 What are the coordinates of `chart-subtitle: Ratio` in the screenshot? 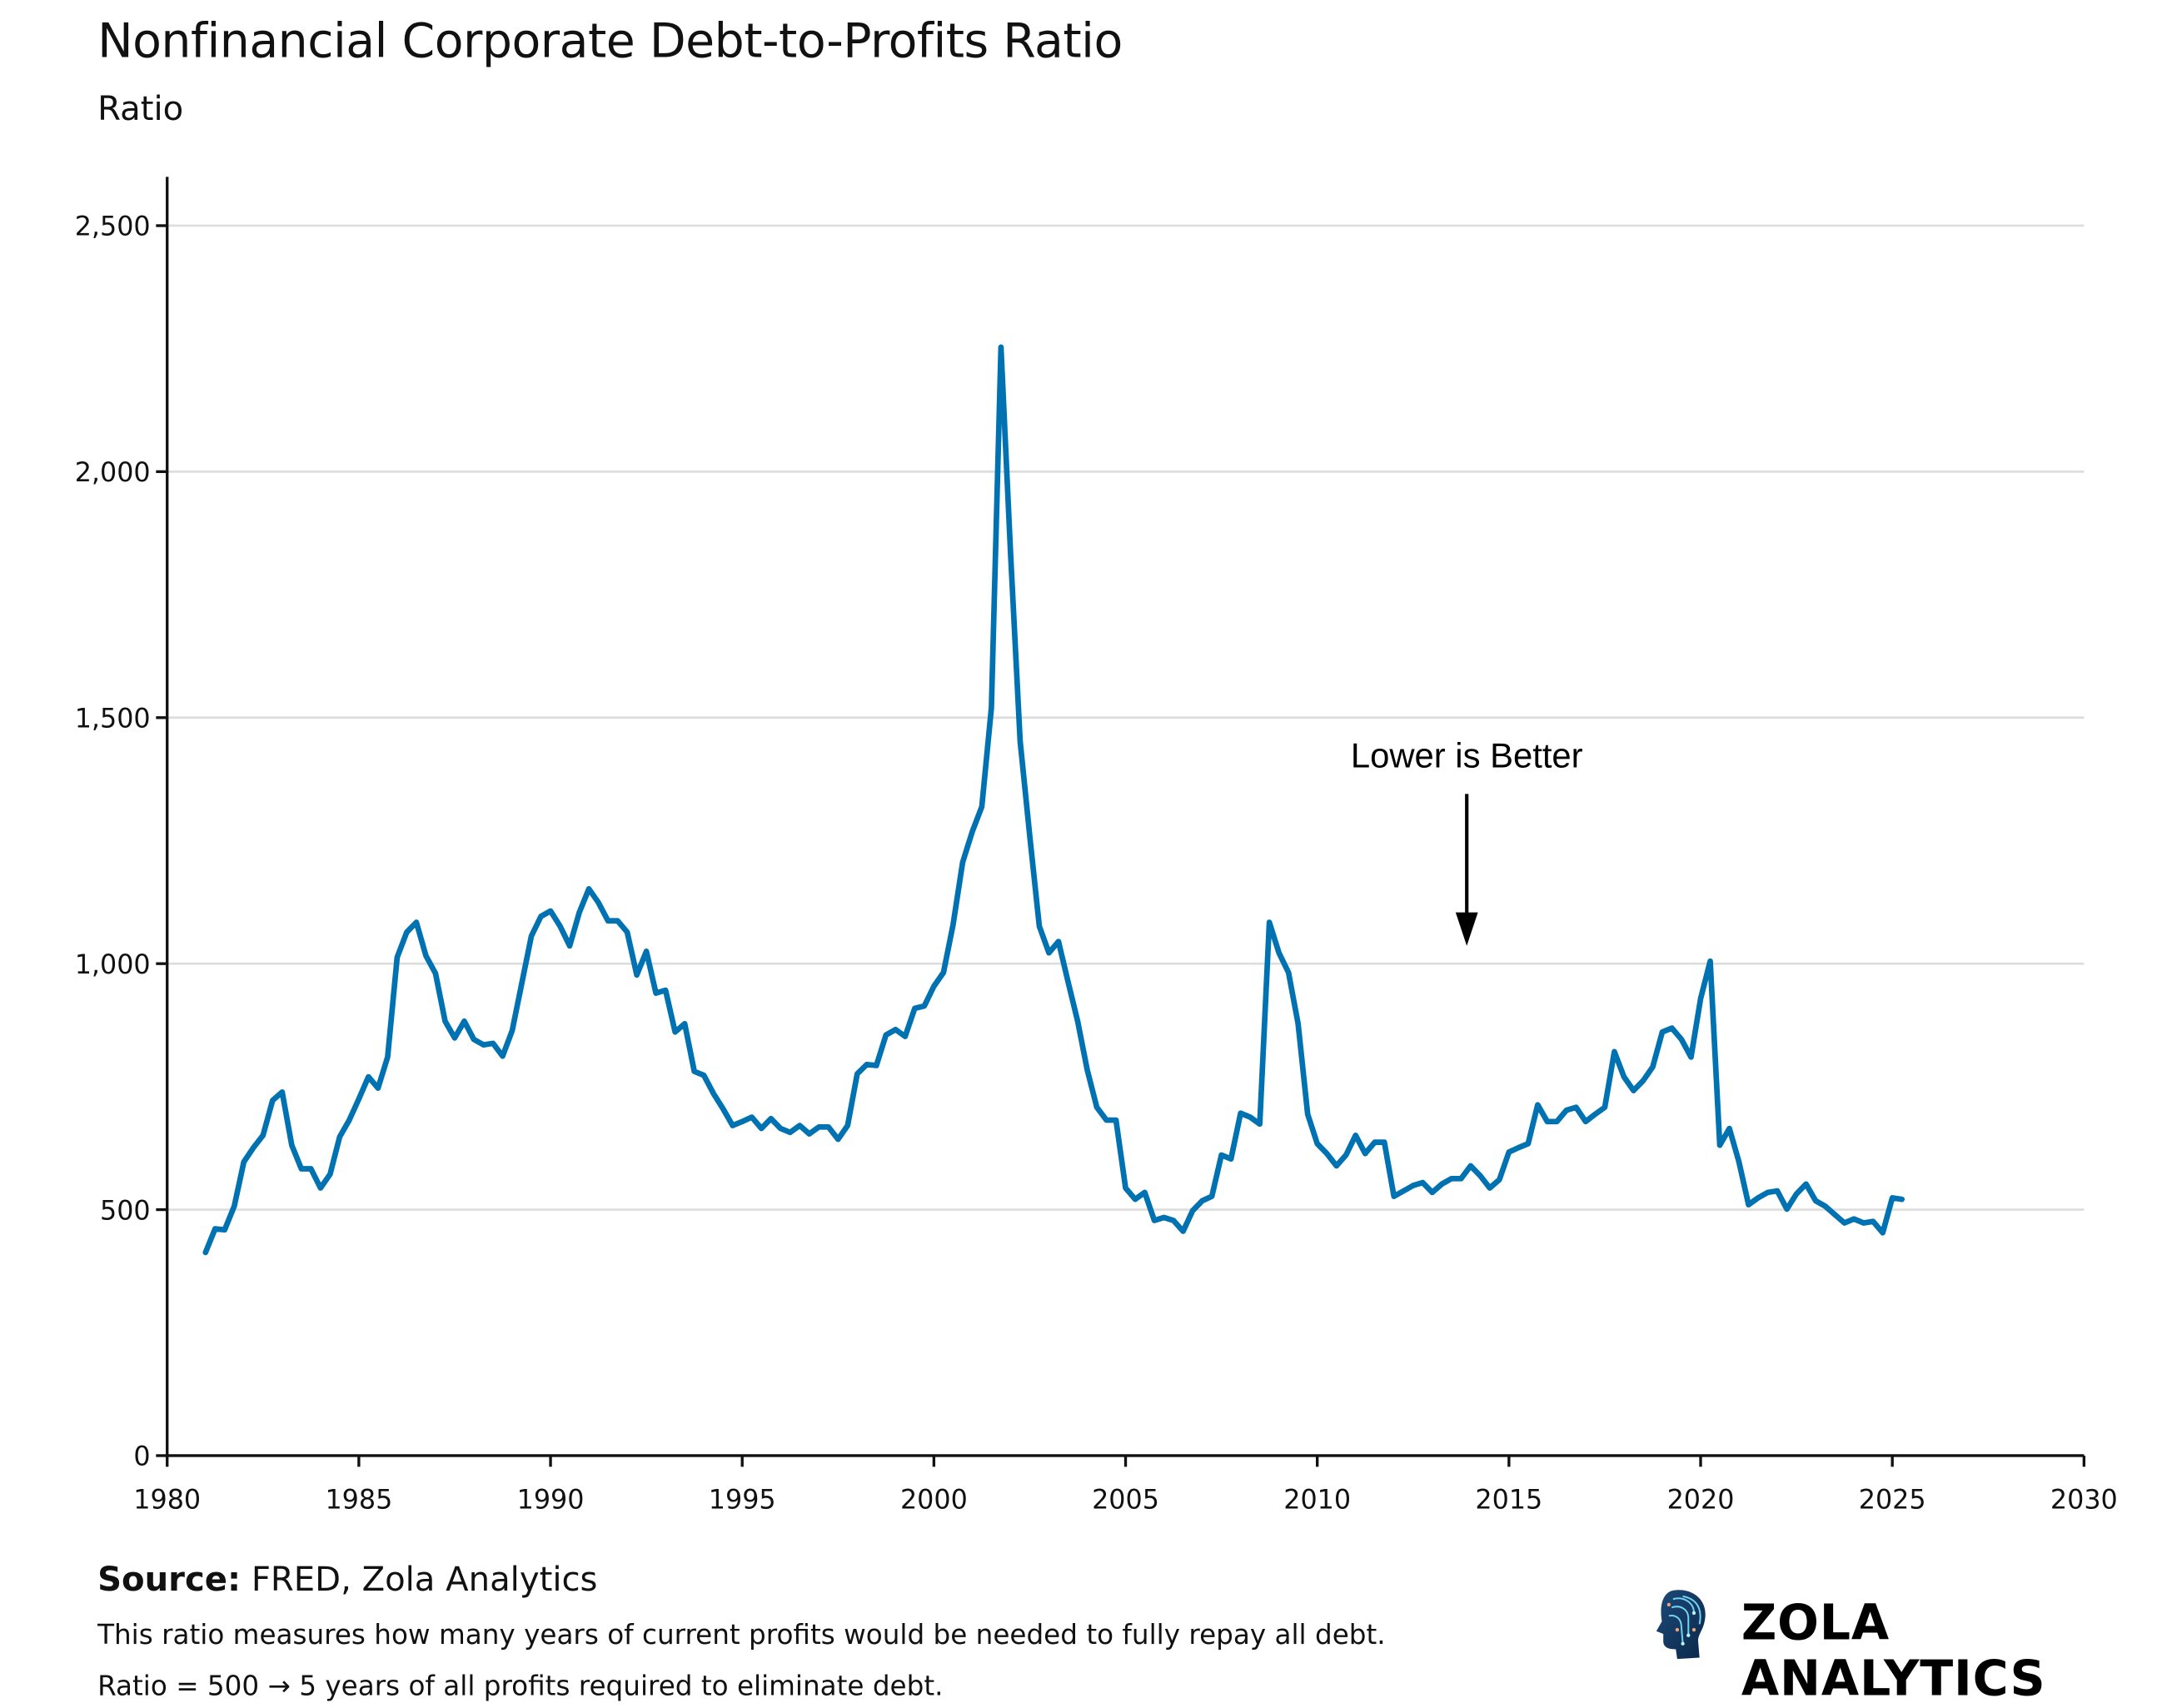 It's located at (140, 108).